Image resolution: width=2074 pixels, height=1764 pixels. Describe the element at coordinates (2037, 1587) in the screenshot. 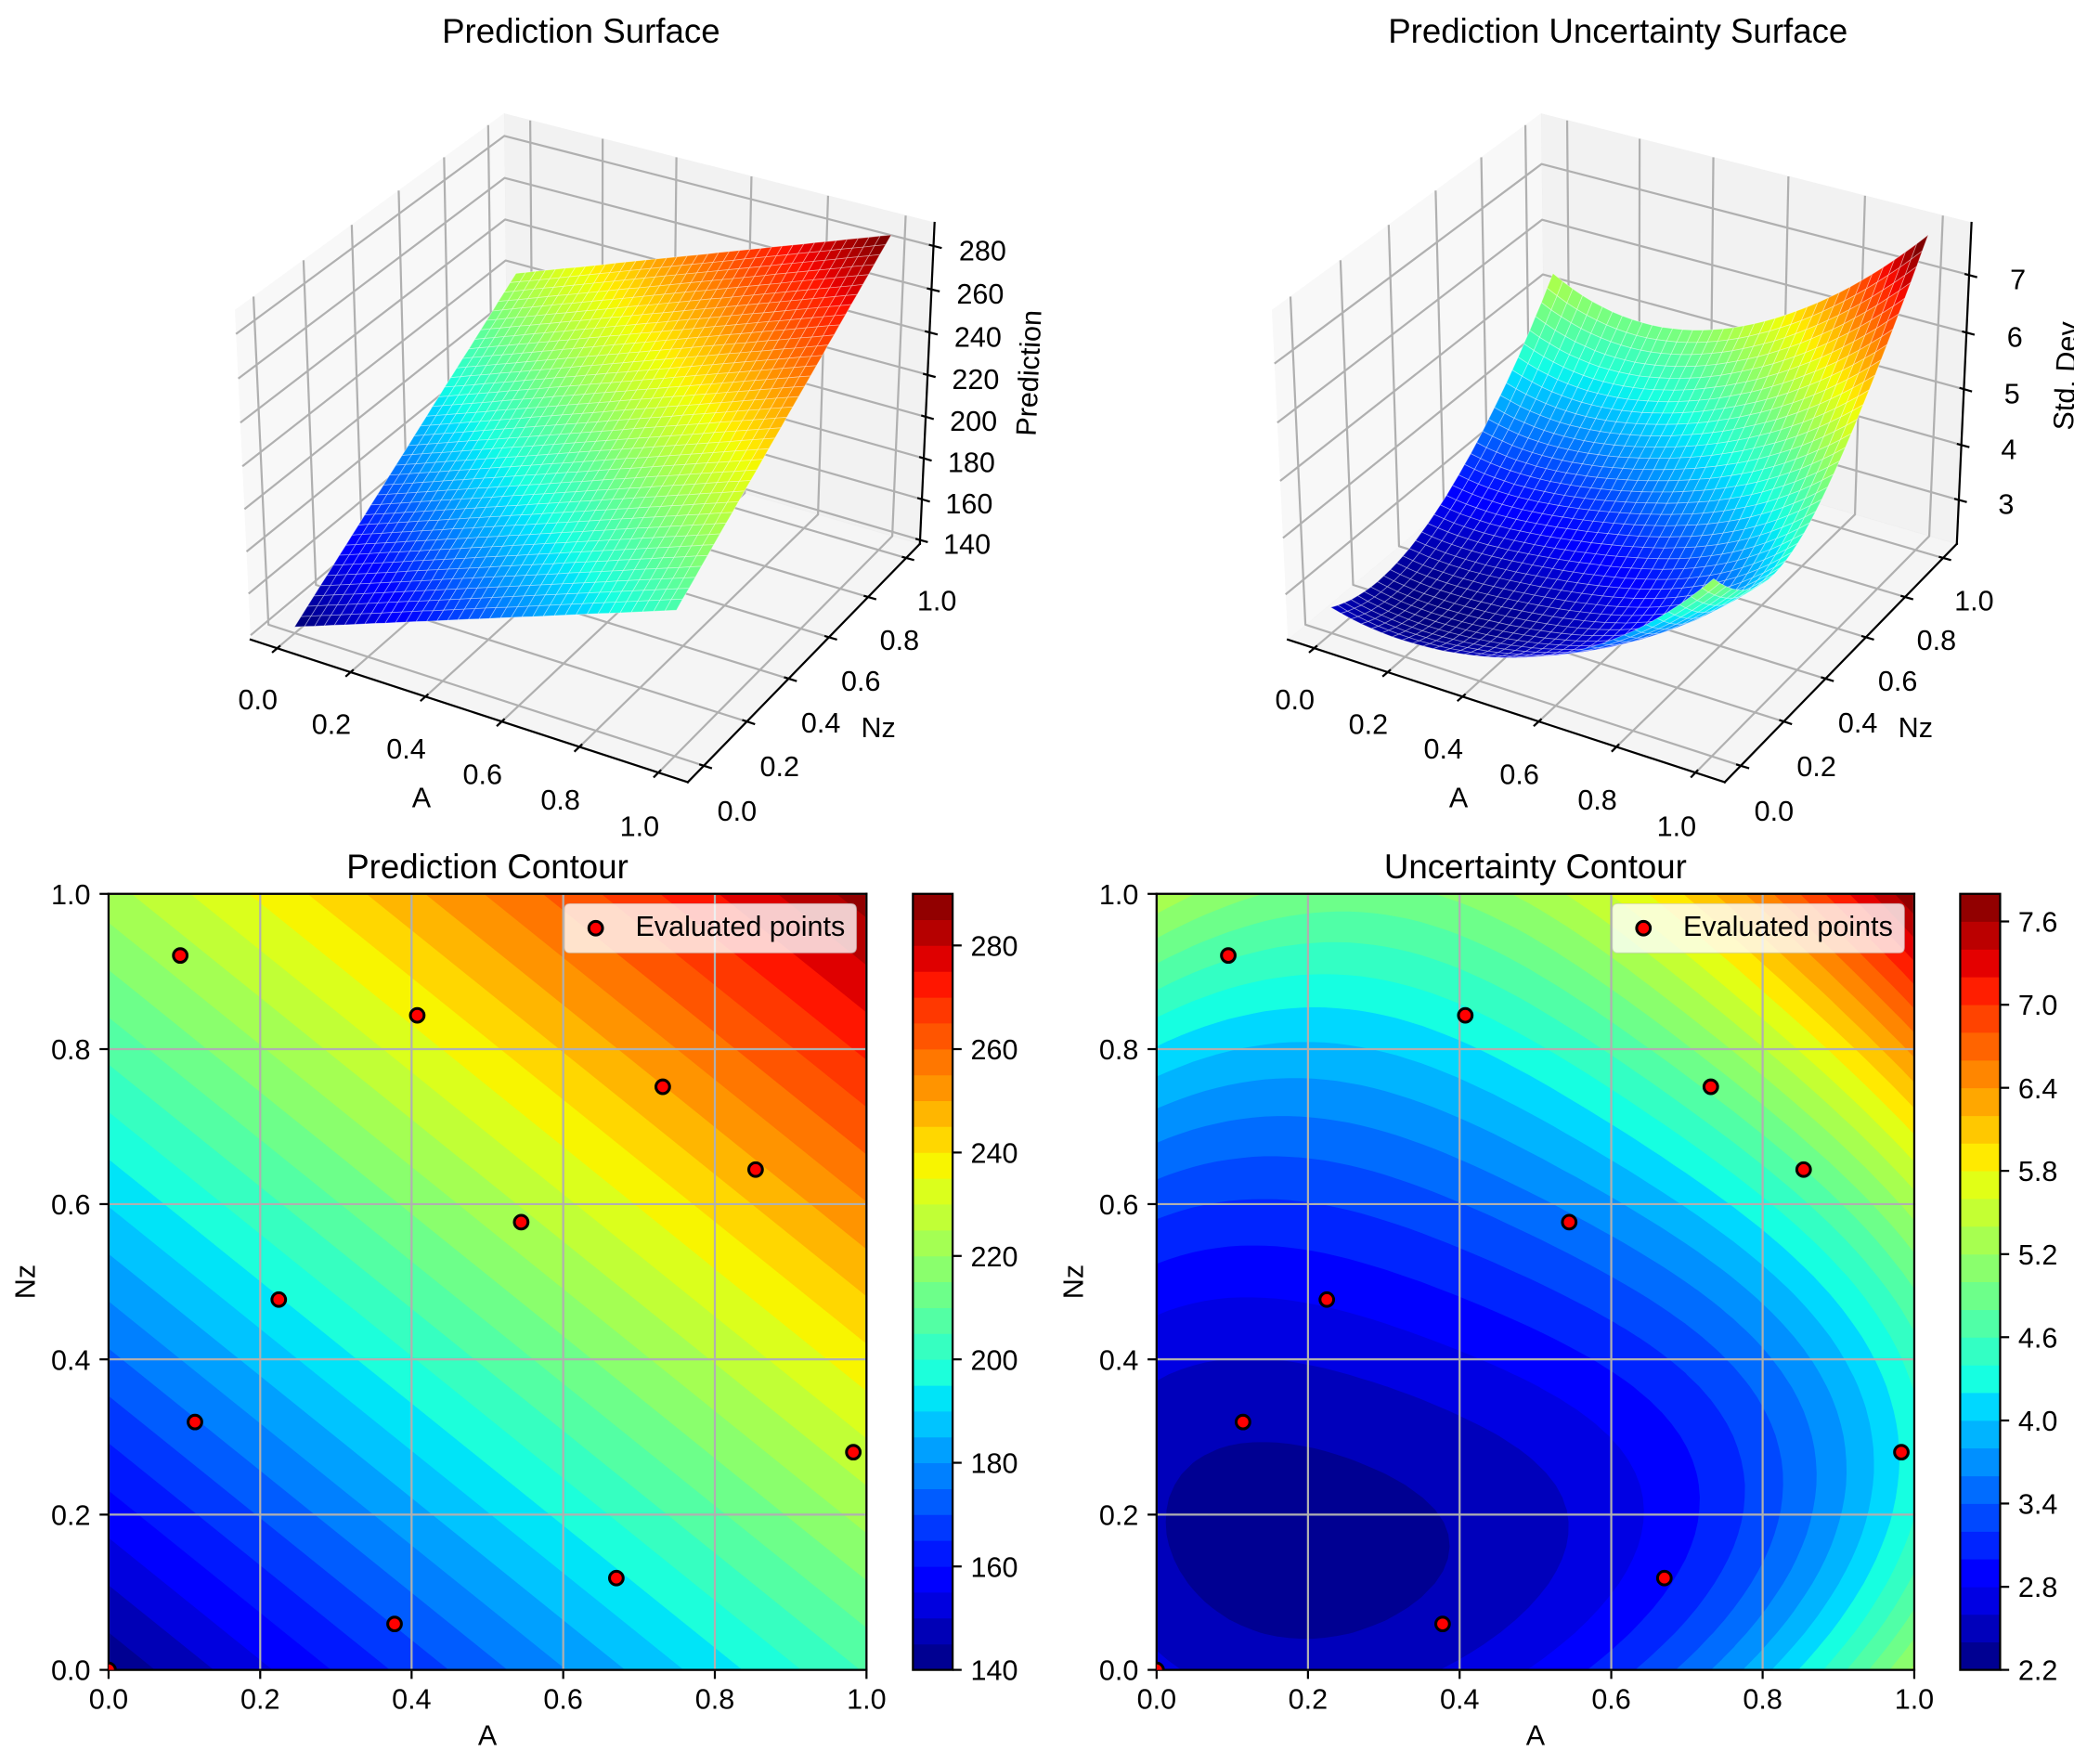

I see `svg-text: 2.8` at that location.